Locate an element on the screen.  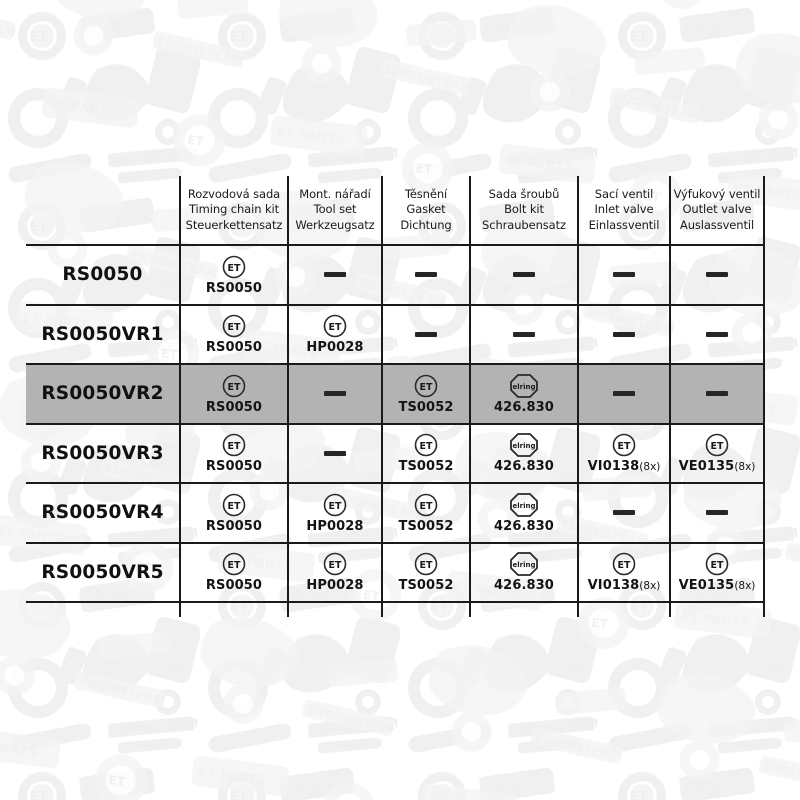
cell-content: ET VE0135(8x) is located at coordinates (717, 573).